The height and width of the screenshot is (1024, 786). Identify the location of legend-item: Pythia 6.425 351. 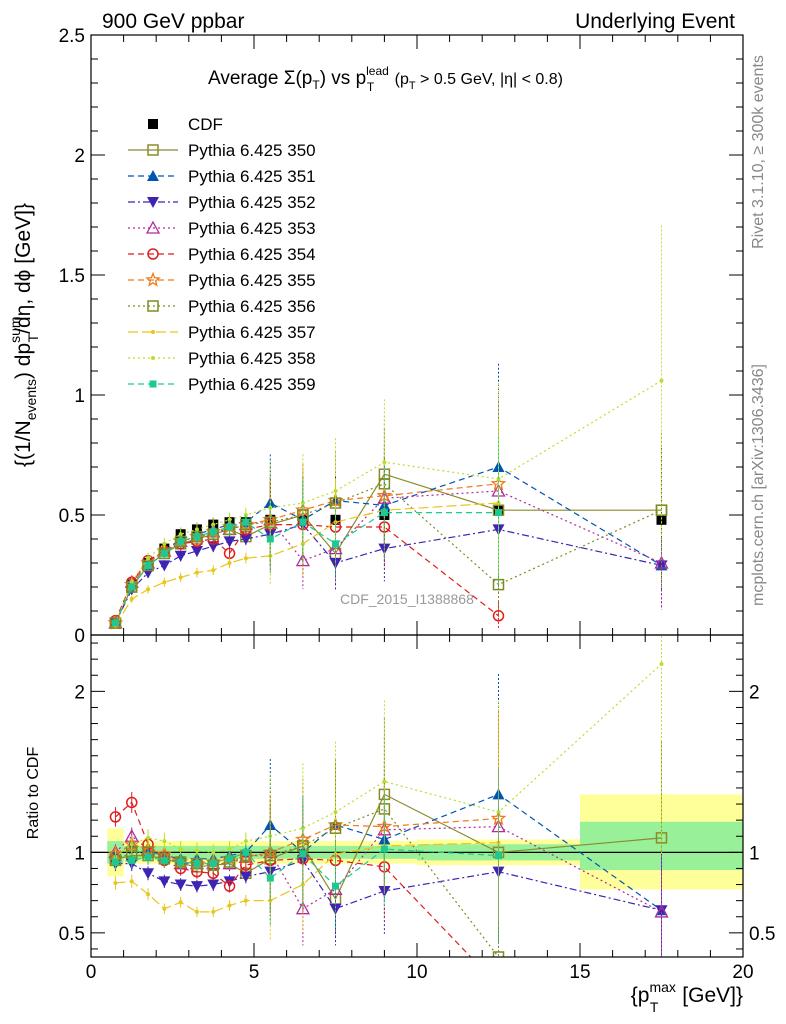
(222, 176).